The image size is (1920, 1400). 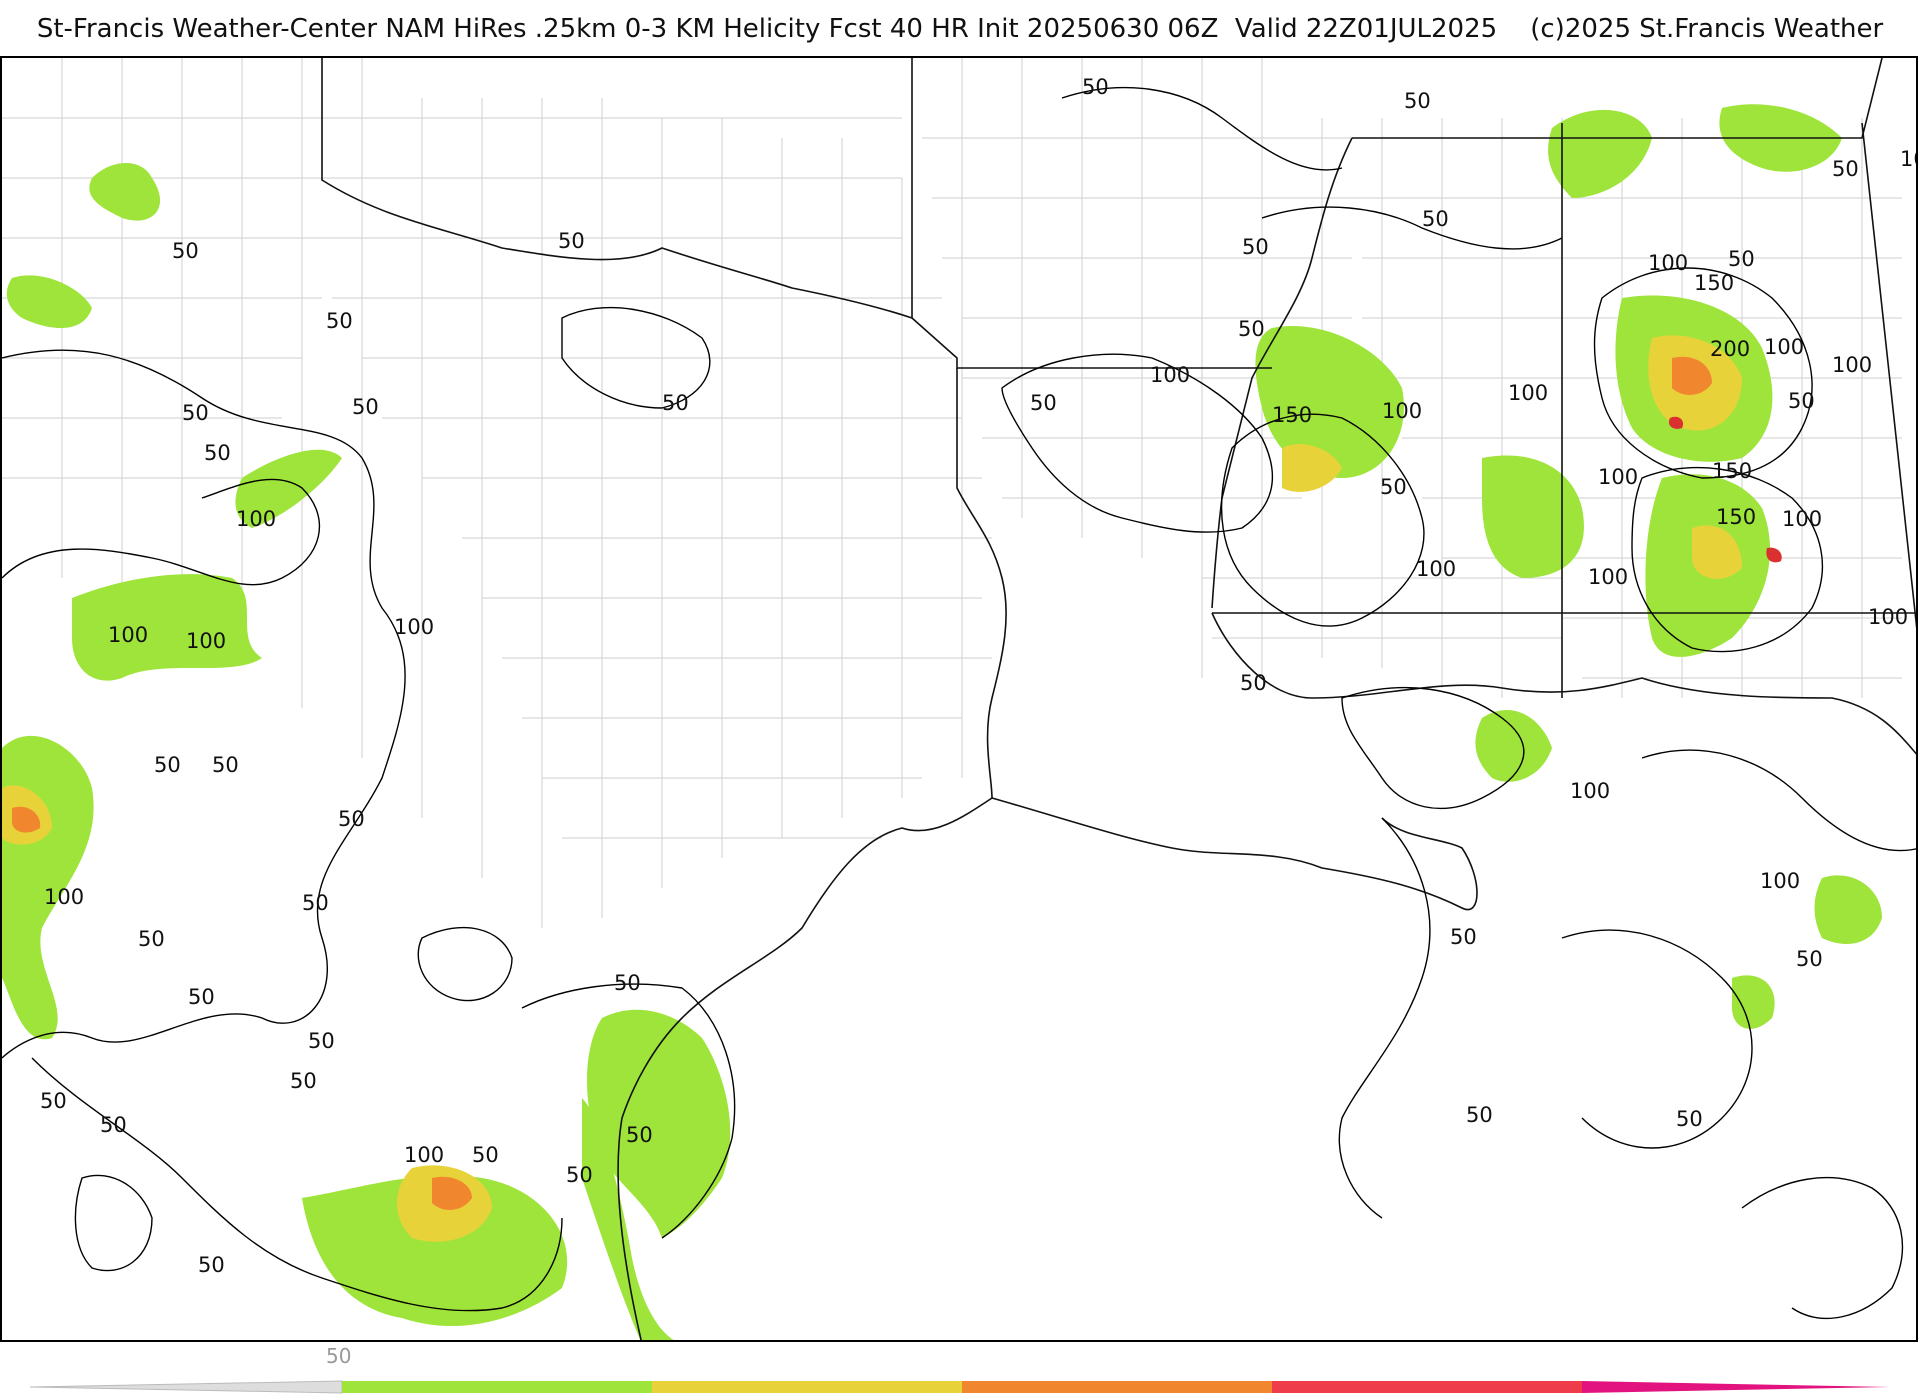 I want to click on legend-start-label: 50, so click(x=339, y=1356).